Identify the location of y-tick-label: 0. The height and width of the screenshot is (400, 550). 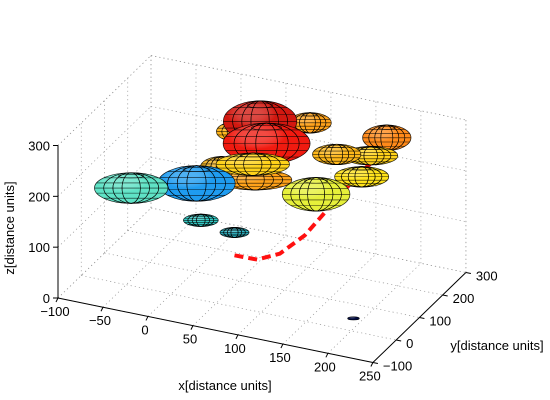
(409, 343).